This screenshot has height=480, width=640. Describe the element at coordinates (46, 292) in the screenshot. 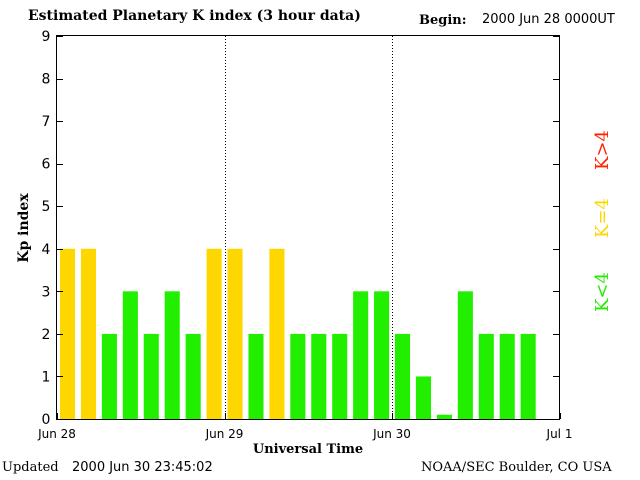

I see `y-tick-label: 3` at that location.